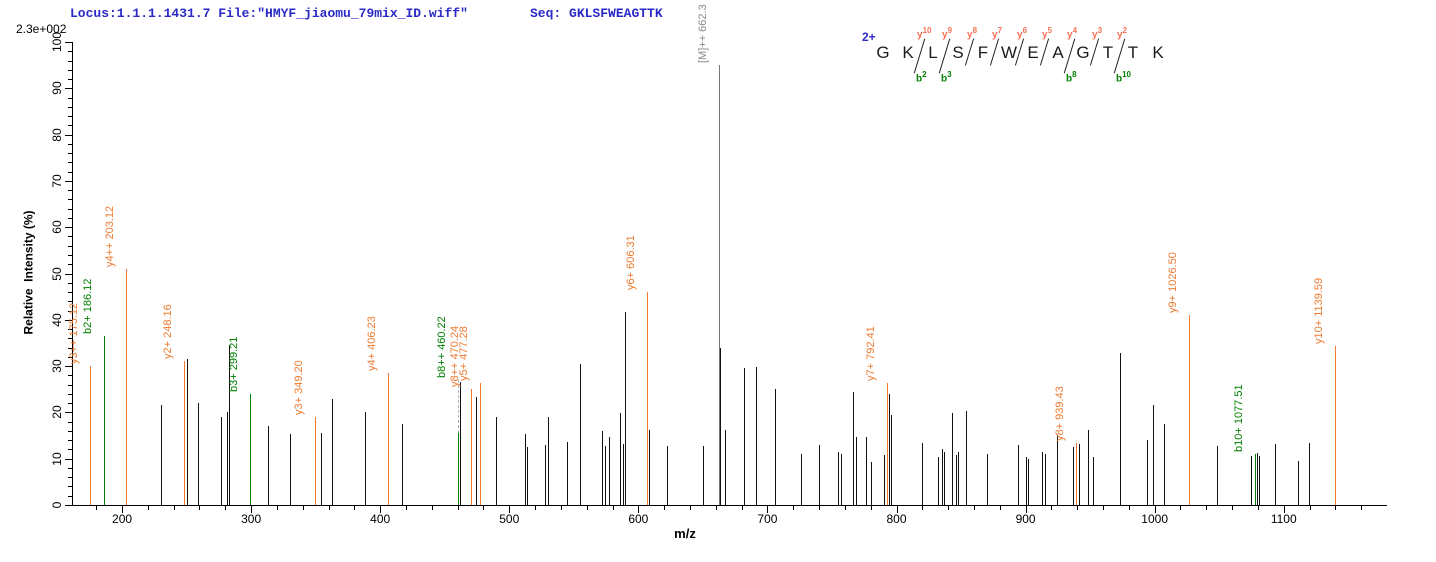  What do you see at coordinates (921, 76) in the screenshot?
I see `b-ion-label: b2` at bounding box center [921, 76].